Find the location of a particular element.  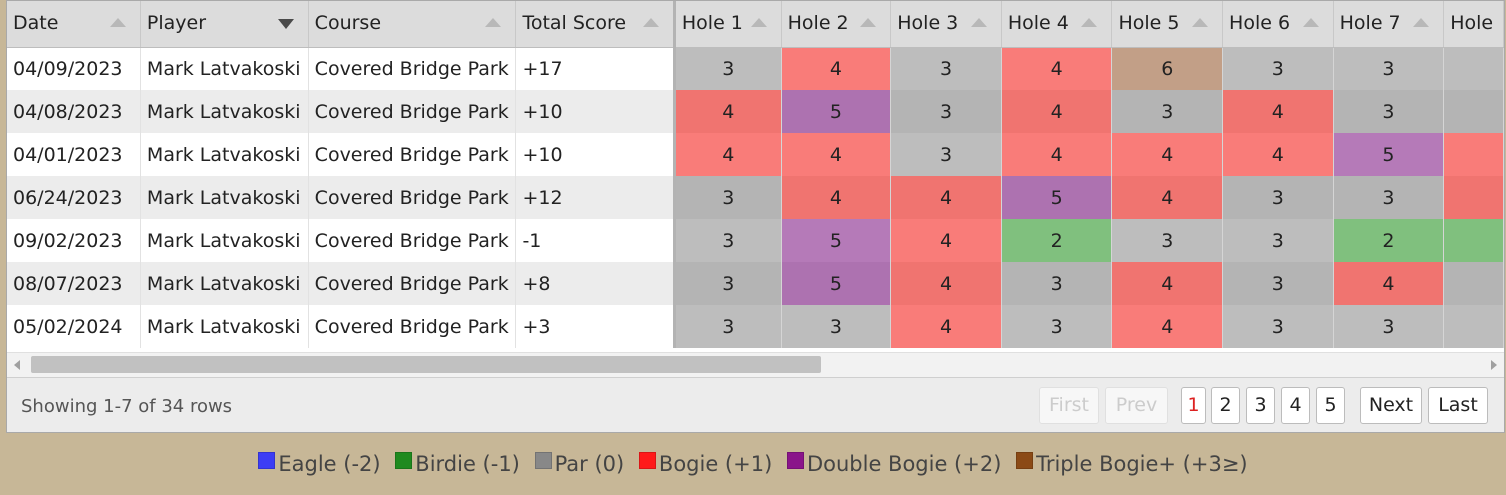

column-header-hole-6: Hole 6 is located at coordinates (1278, 24).